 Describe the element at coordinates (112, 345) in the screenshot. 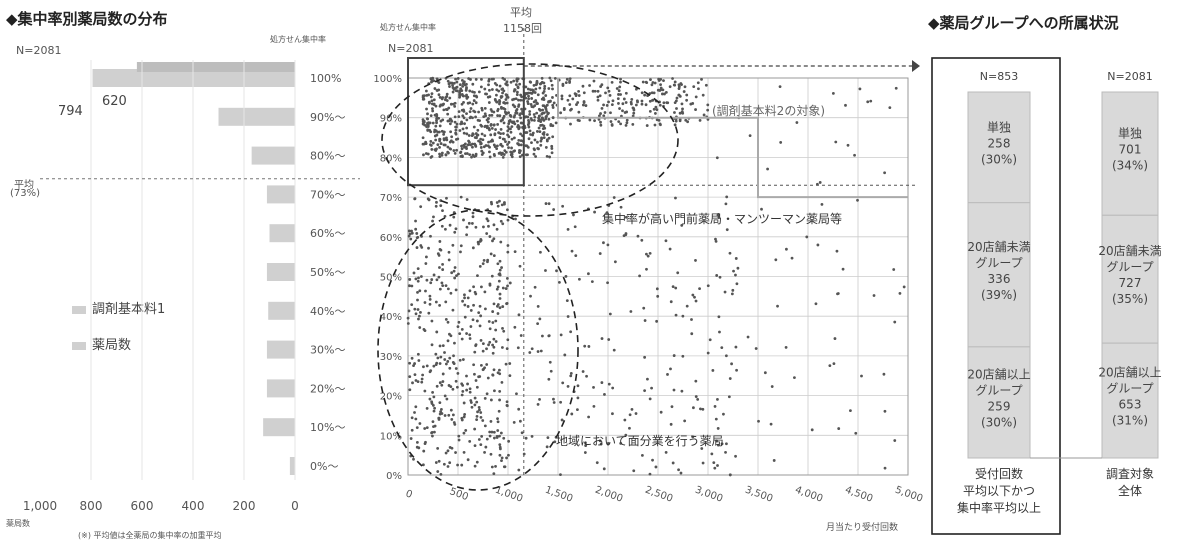

I see `legend-label: 薬局数` at that location.